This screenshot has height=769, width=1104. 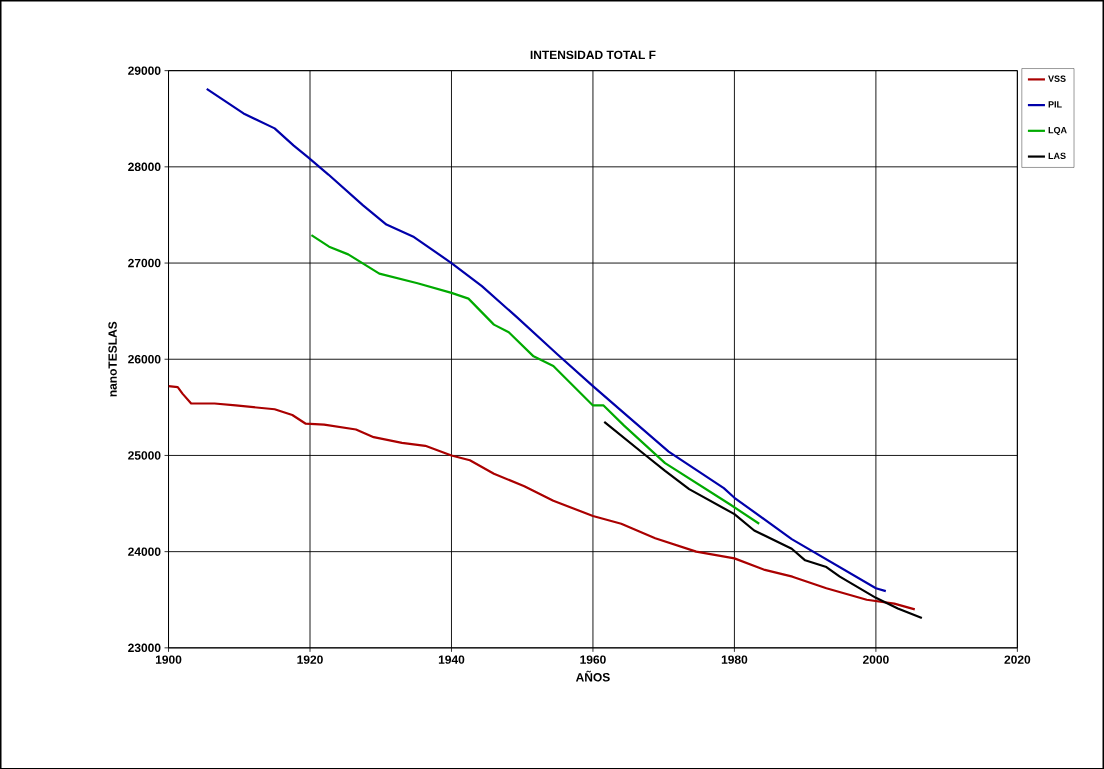 What do you see at coordinates (168, 659) in the screenshot?
I see `x-tick-label: 1900` at bounding box center [168, 659].